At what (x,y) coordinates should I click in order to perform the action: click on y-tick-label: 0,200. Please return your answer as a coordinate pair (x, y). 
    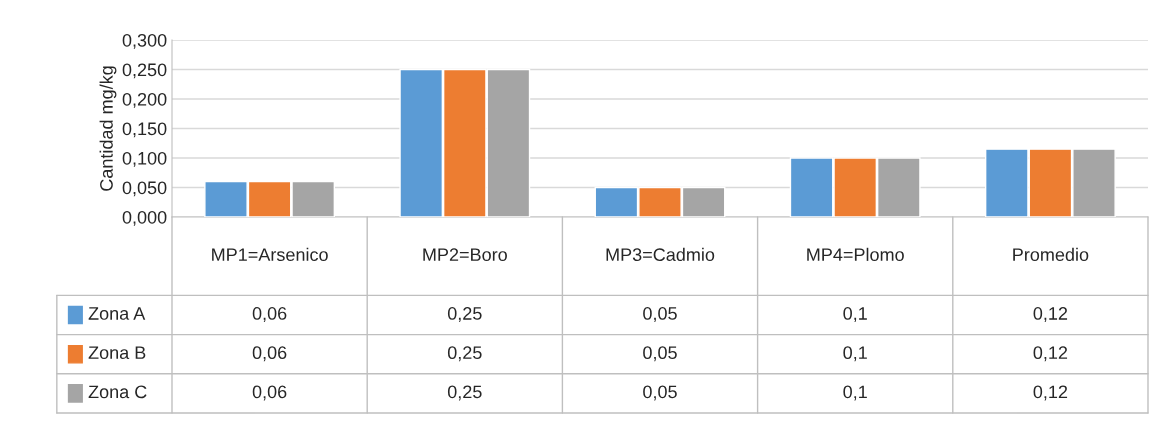
    Looking at the image, I should click on (144, 100).